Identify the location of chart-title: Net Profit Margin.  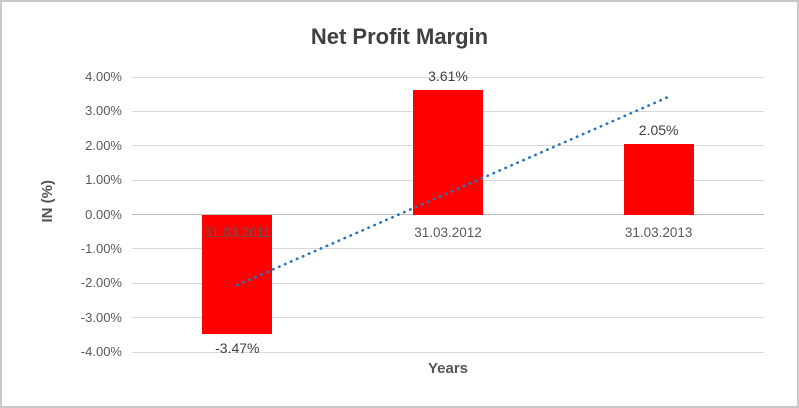
(399, 36).